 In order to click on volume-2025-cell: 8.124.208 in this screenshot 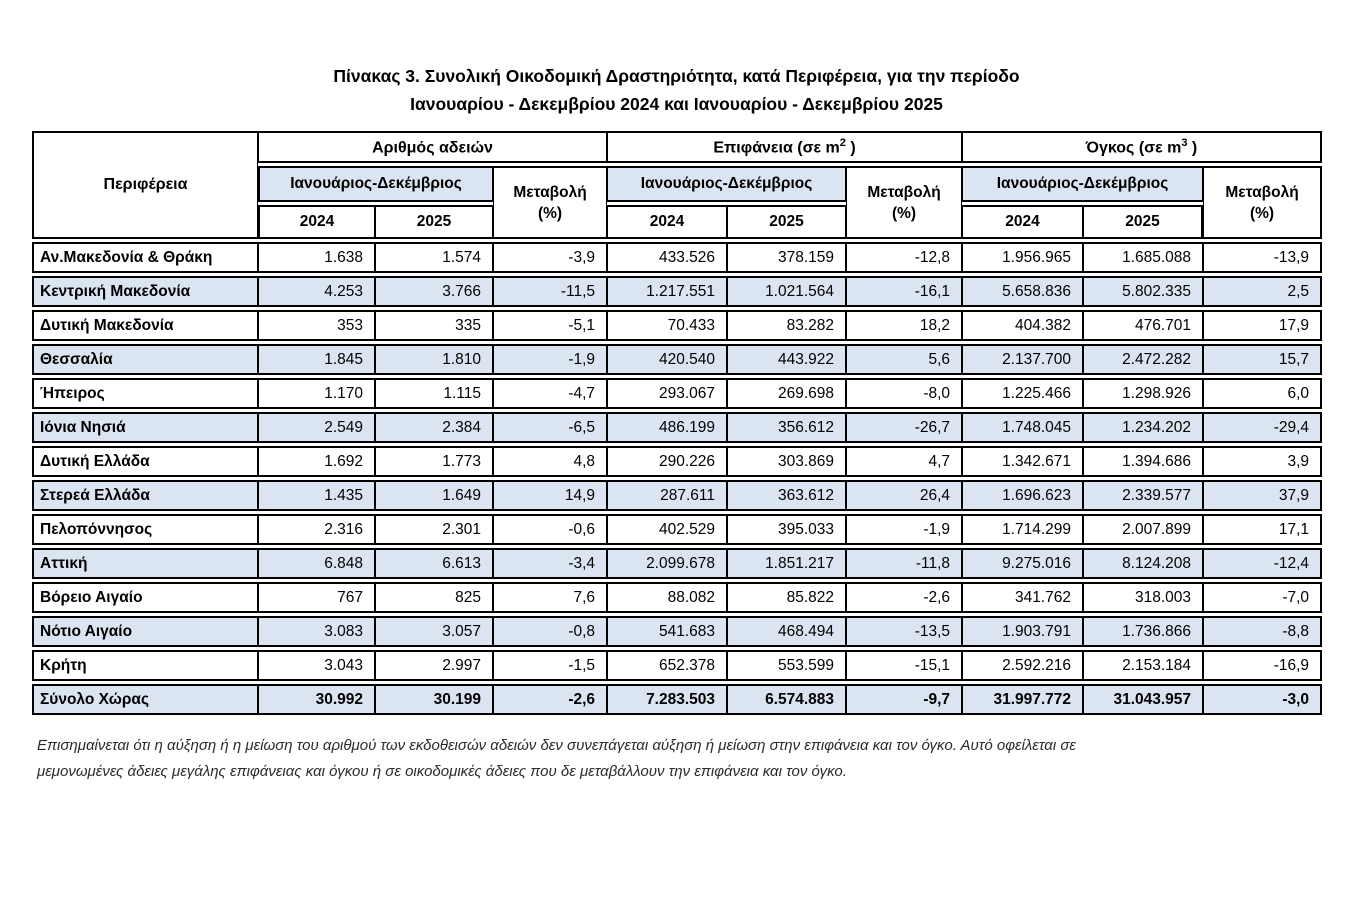, I will do `click(1143, 563)`.